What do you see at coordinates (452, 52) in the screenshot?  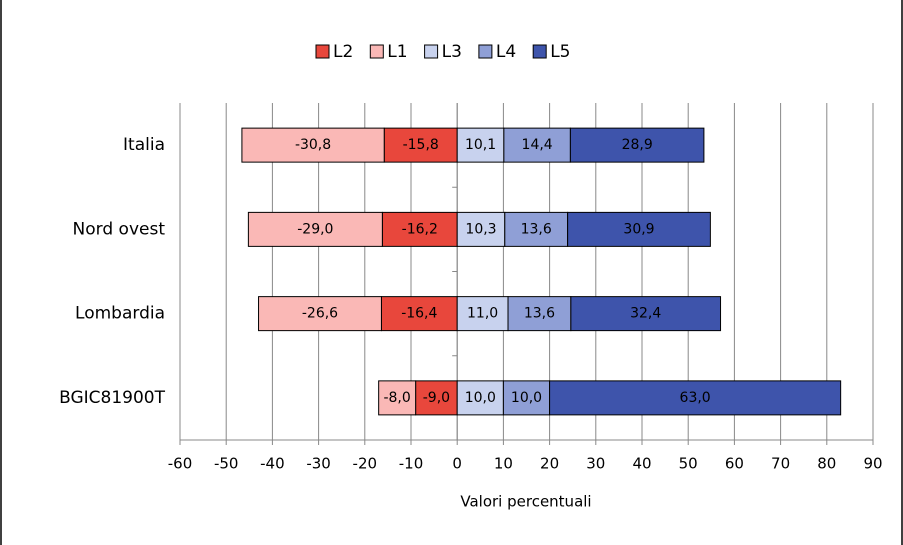 I see `legend-label: L3` at bounding box center [452, 52].